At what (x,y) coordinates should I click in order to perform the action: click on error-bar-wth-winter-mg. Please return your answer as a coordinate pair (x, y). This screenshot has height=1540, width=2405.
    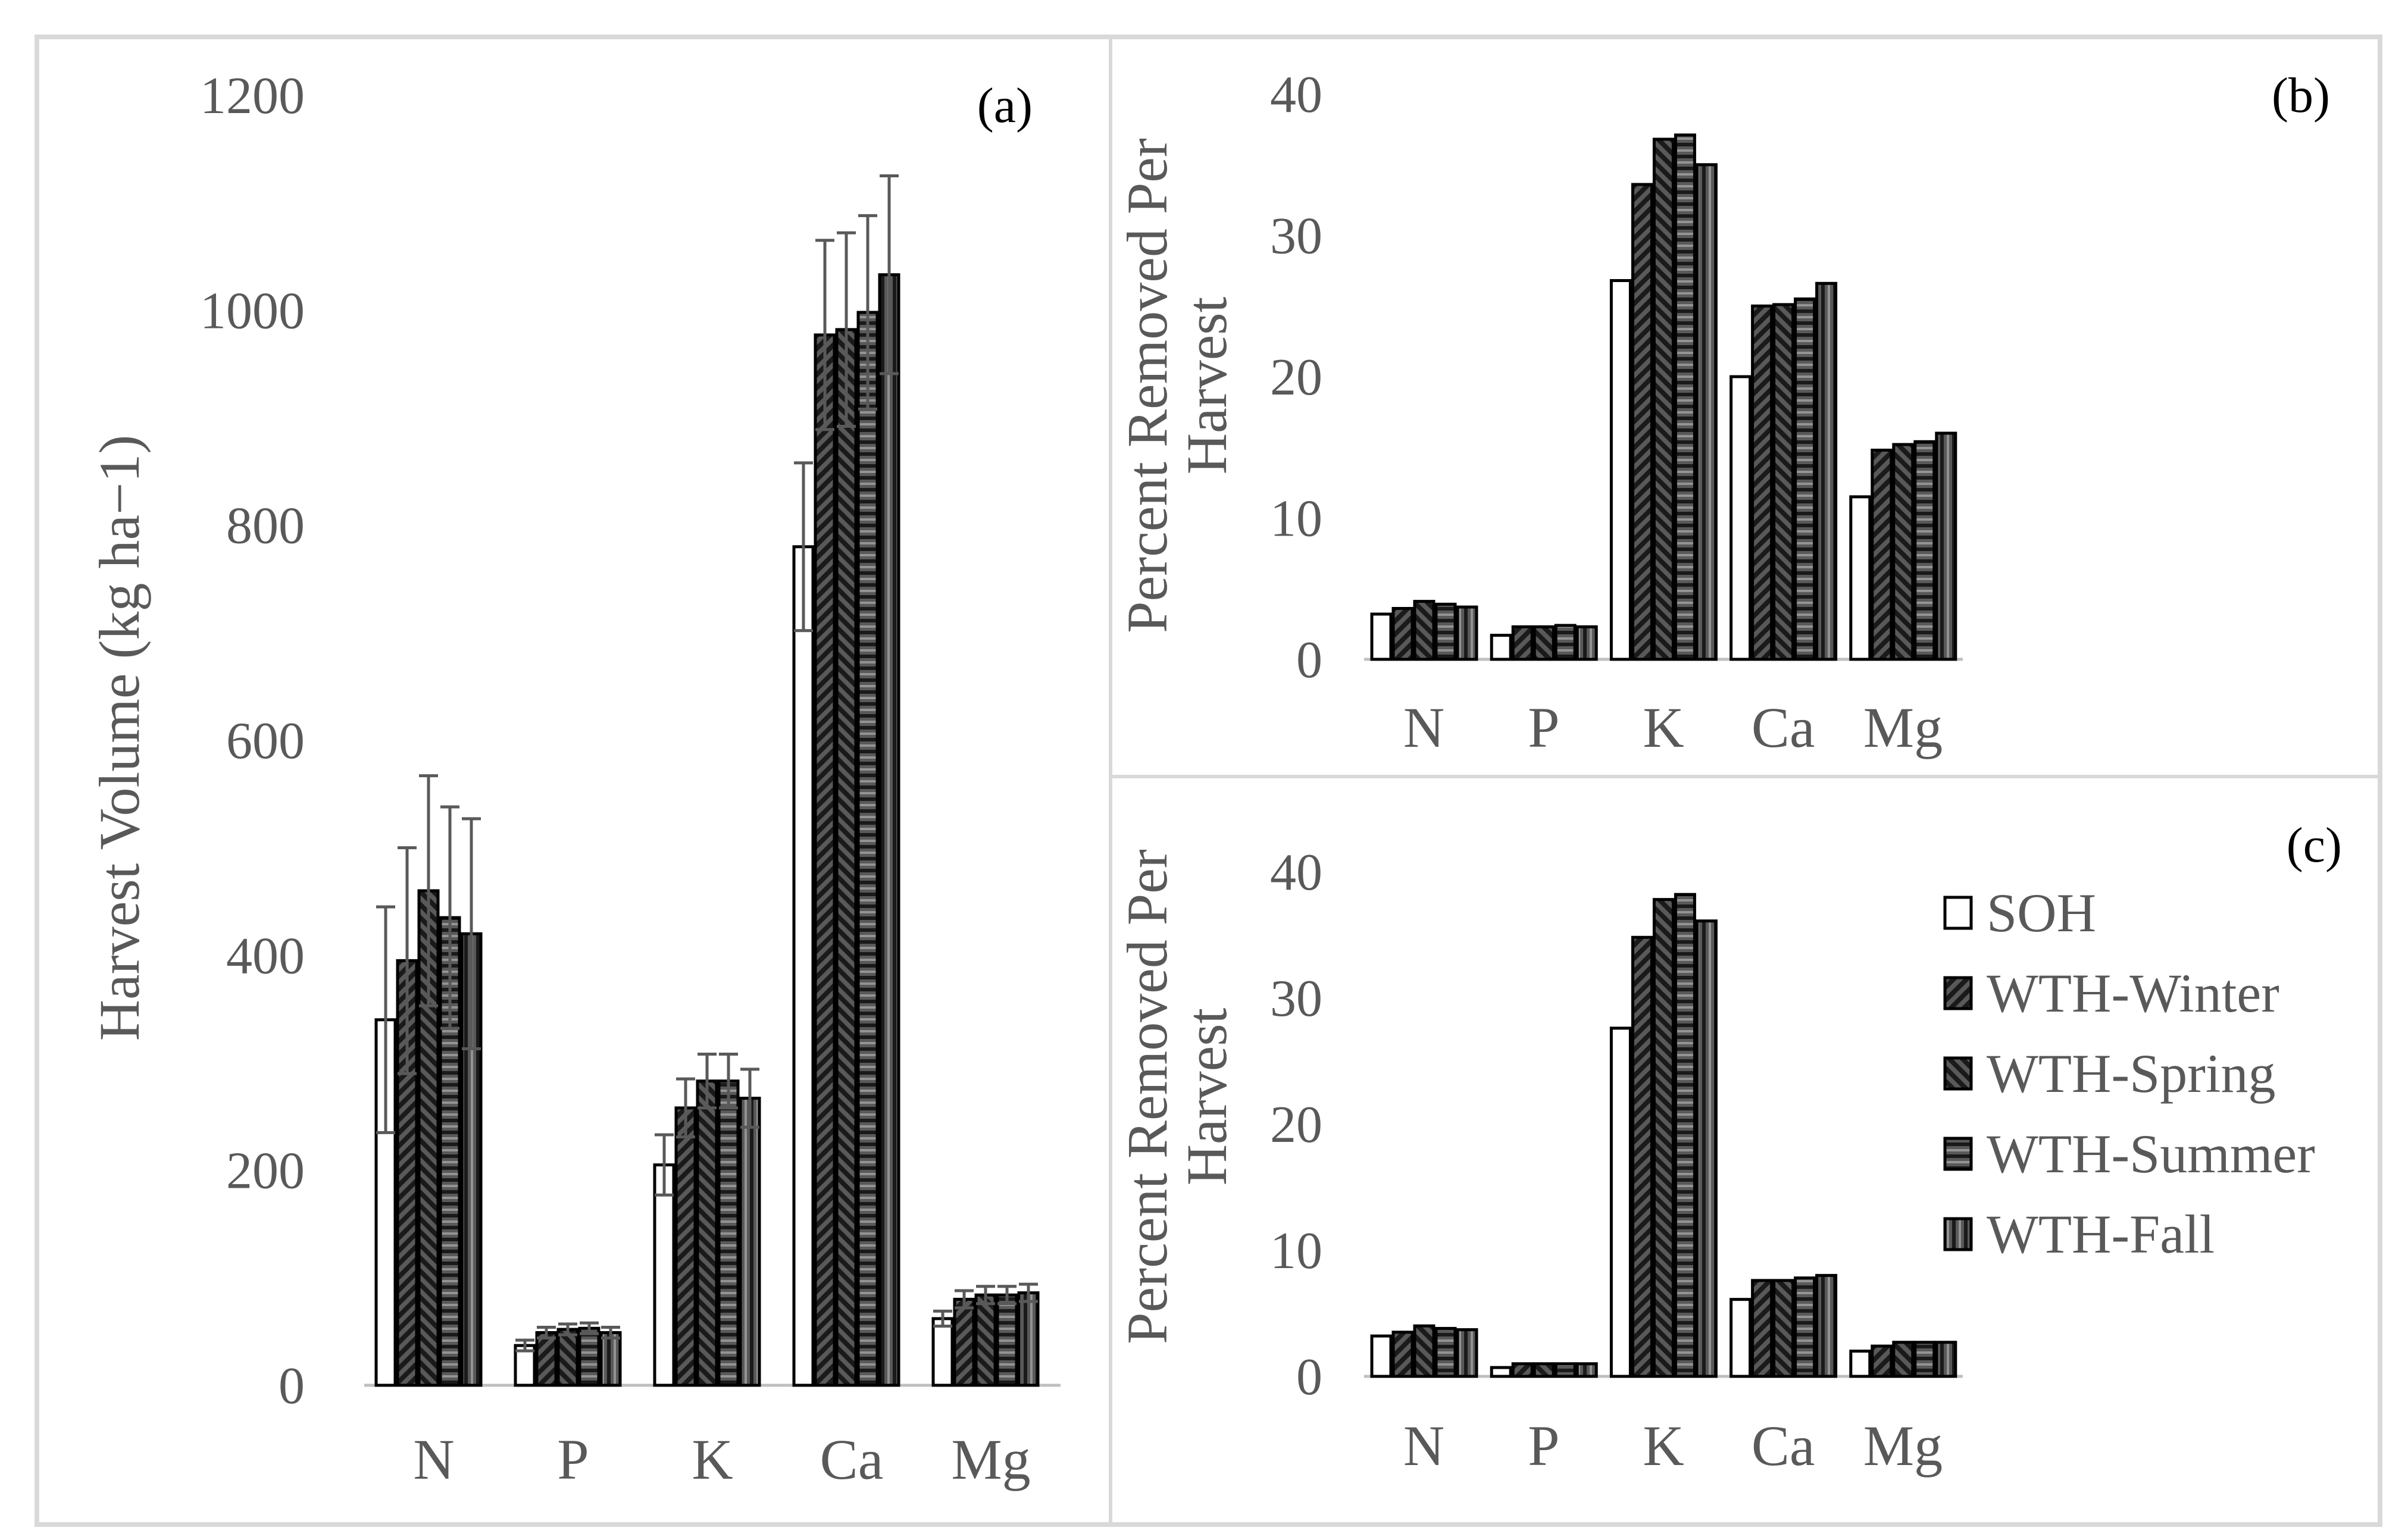
    Looking at the image, I should click on (965, 1300).